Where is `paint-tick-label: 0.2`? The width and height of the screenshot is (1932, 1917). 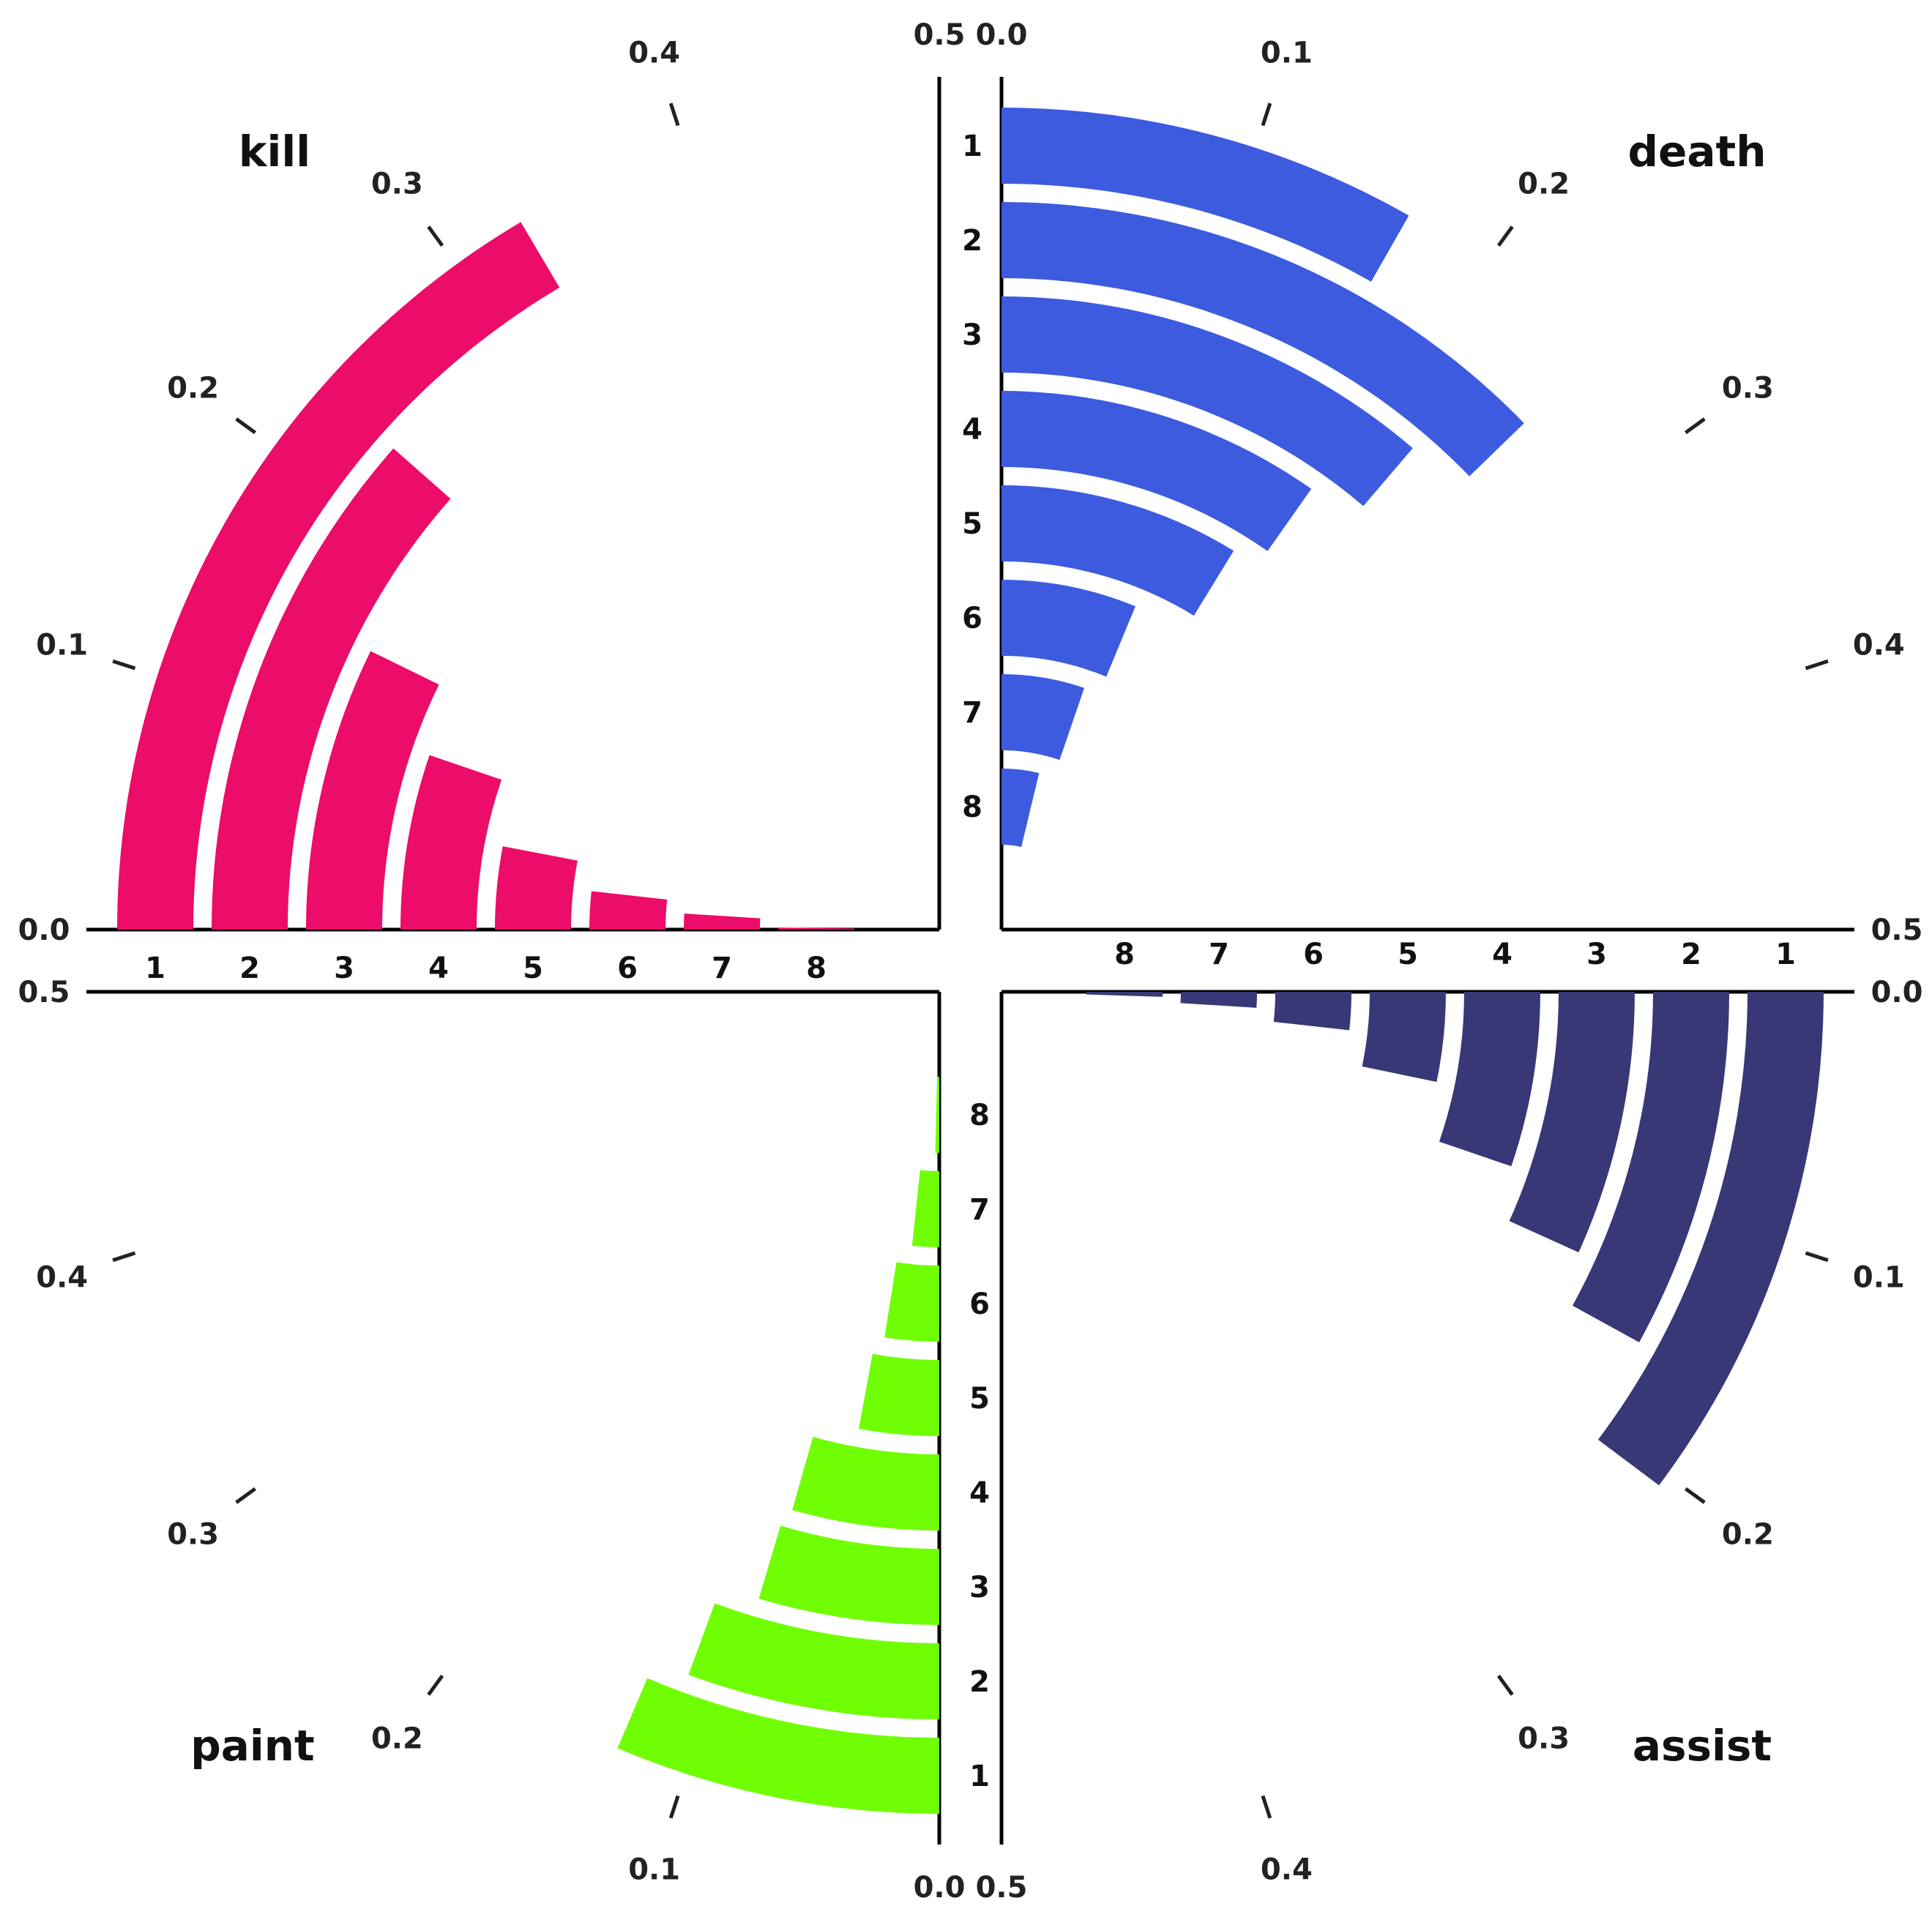
paint-tick-label: 0.2 is located at coordinates (397, 1738).